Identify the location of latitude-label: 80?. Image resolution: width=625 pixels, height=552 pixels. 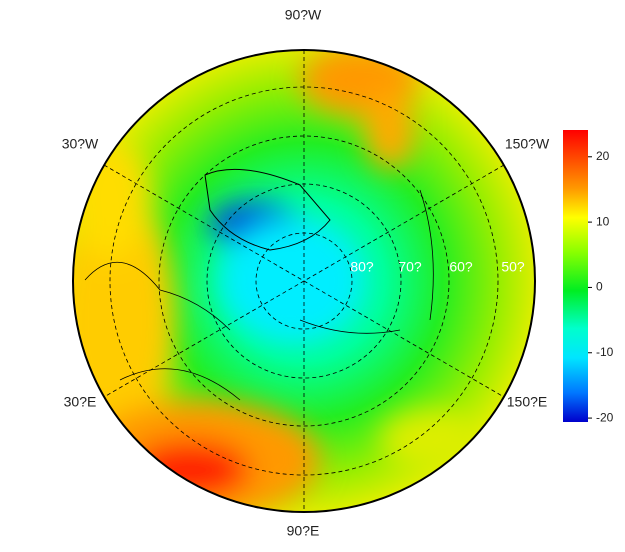
(362, 267).